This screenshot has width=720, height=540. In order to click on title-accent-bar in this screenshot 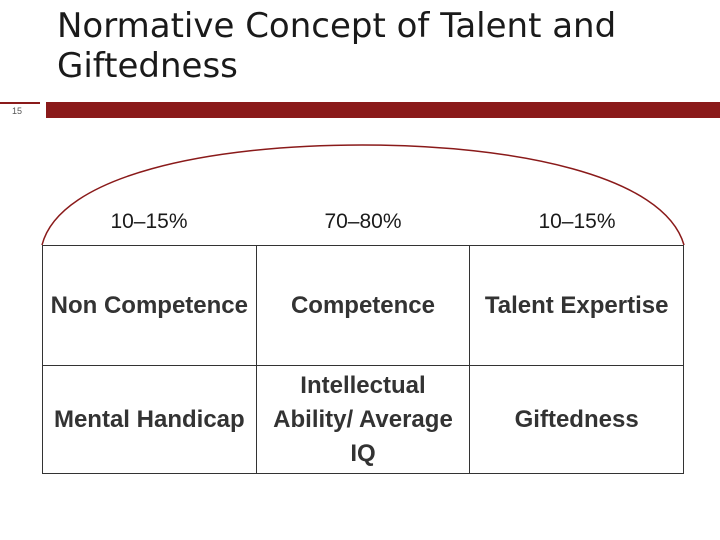, I will do `click(383, 110)`.